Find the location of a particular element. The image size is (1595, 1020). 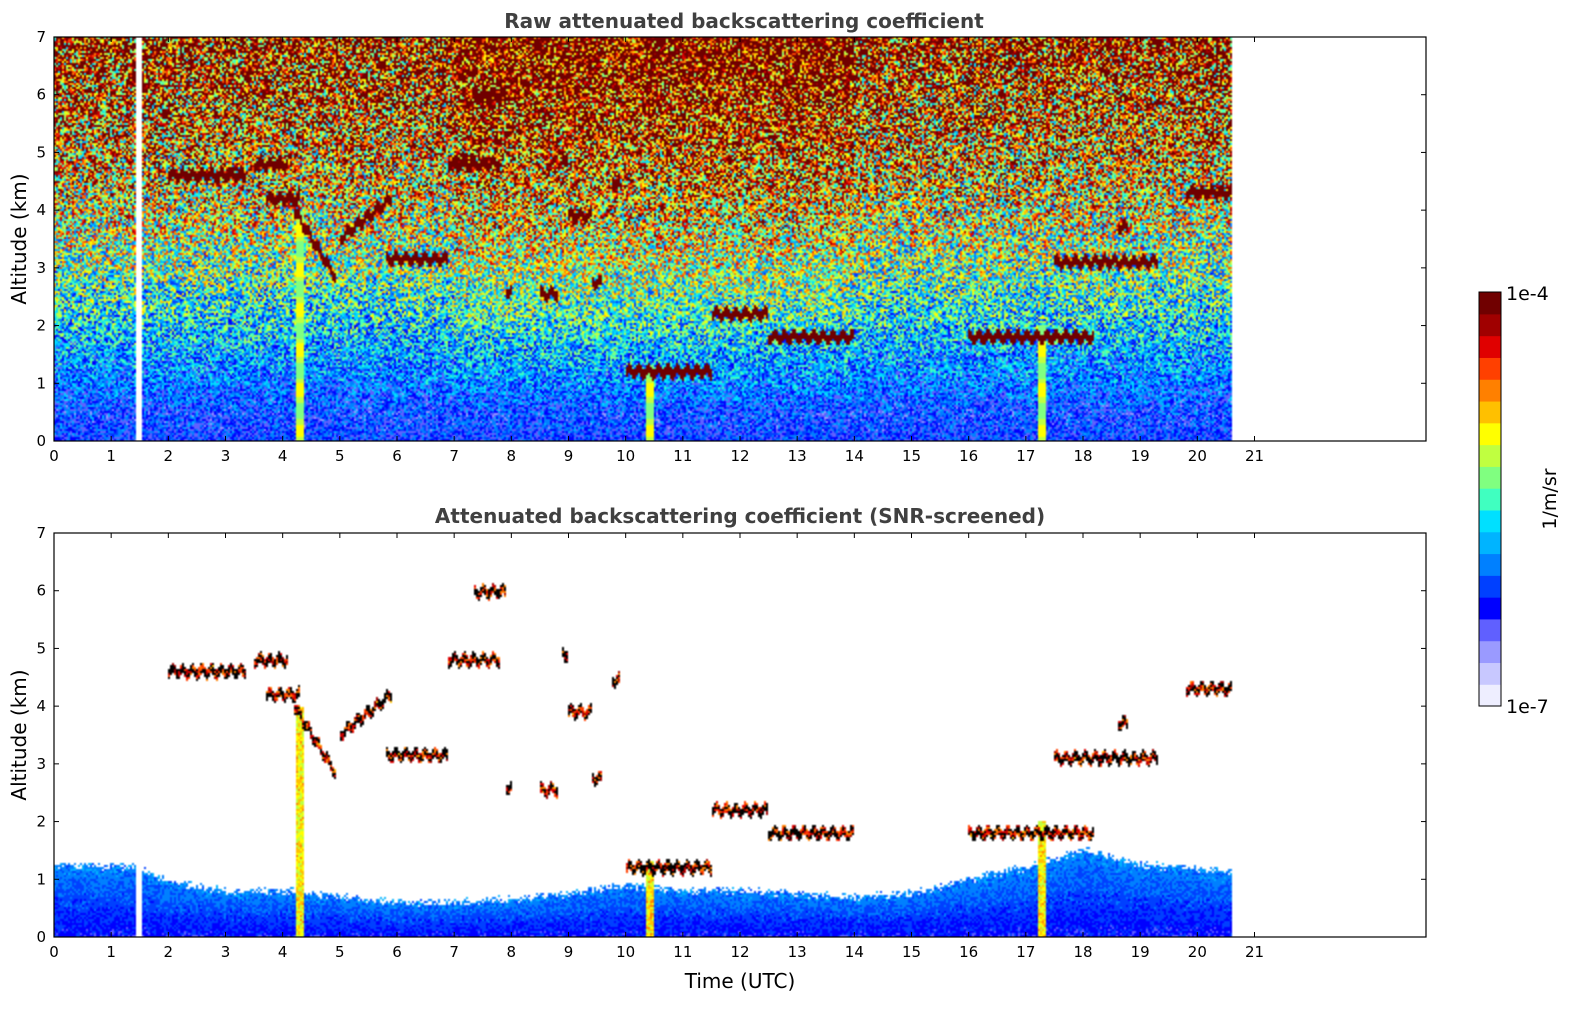

x-axis-label: Time (UTC) is located at coordinates (740, 981).